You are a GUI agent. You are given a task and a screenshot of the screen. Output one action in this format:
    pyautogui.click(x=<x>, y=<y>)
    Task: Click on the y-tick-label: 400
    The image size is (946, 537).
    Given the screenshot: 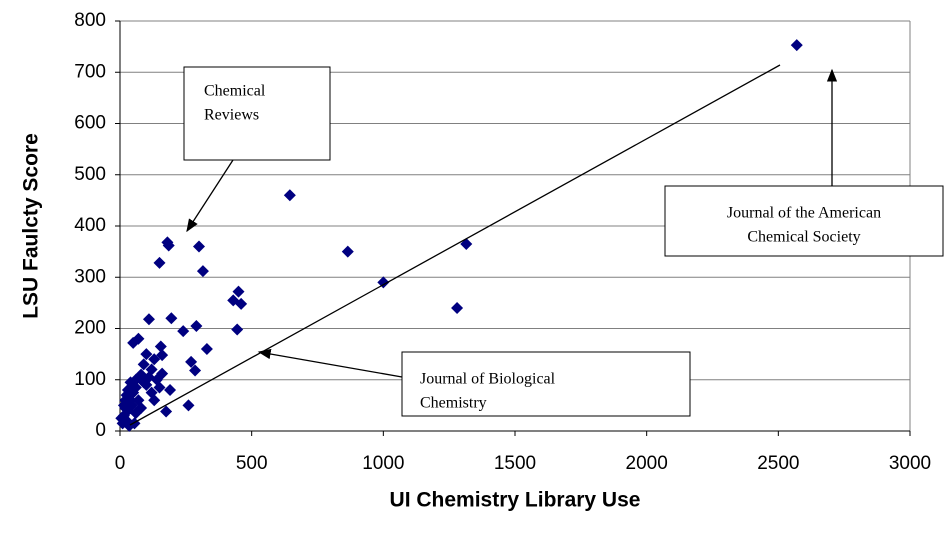 What is the action you would take?
    pyautogui.click(x=90, y=225)
    